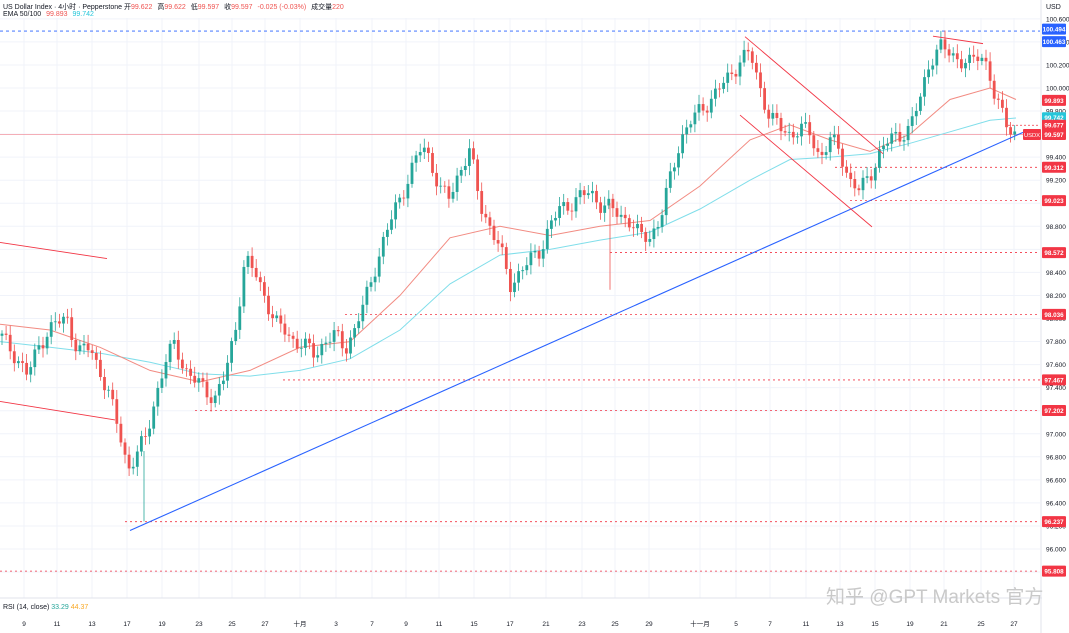 This screenshot has width=1069, height=633. Describe the element at coordinates (439, 624) in the screenshot. I see `time-tick-label: 11` at that location.